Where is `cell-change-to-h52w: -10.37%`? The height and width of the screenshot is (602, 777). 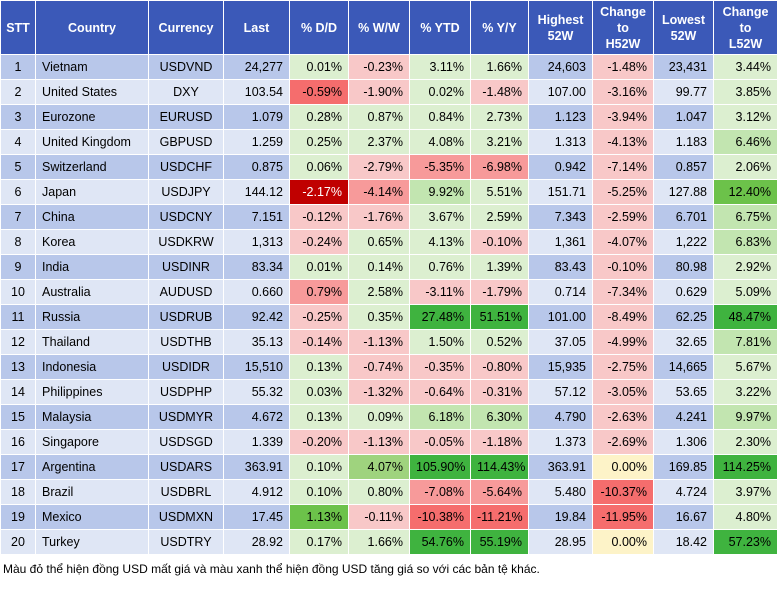 cell-change-to-h52w: -10.37% is located at coordinates (623, 492).